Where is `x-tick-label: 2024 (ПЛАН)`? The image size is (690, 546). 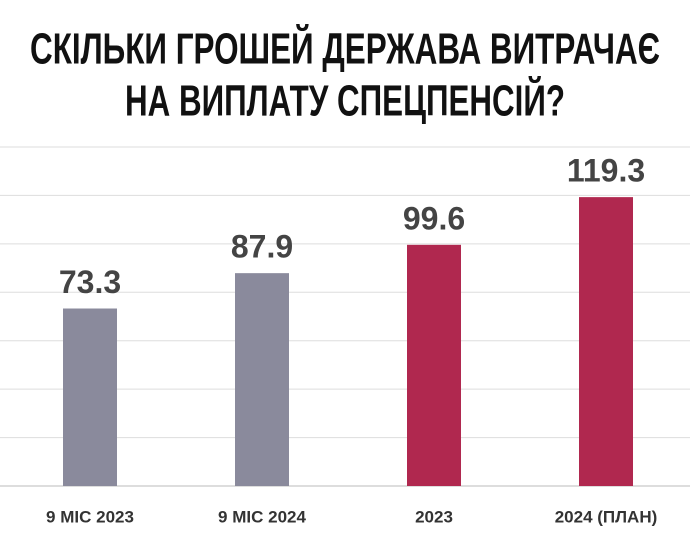 x-tick-label: 2024 (ПЛАН) is located at coordinates (606, 516).